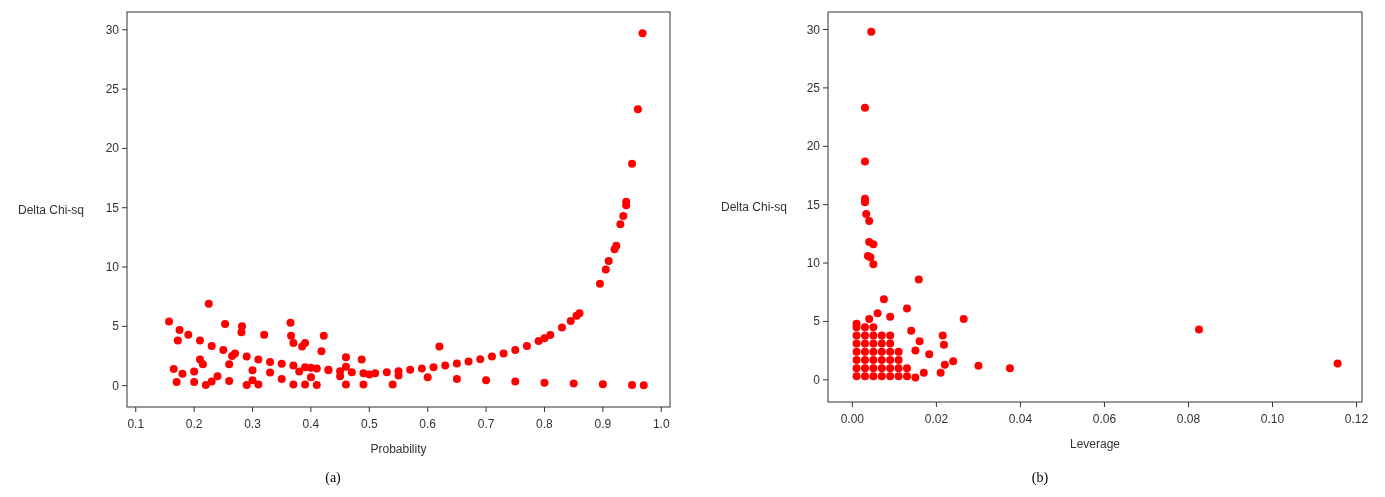  What do you see at coordinates (661, 424) in the screenshot?
I see `x-tick-label: 1.0` at bounding box center [661, 424].